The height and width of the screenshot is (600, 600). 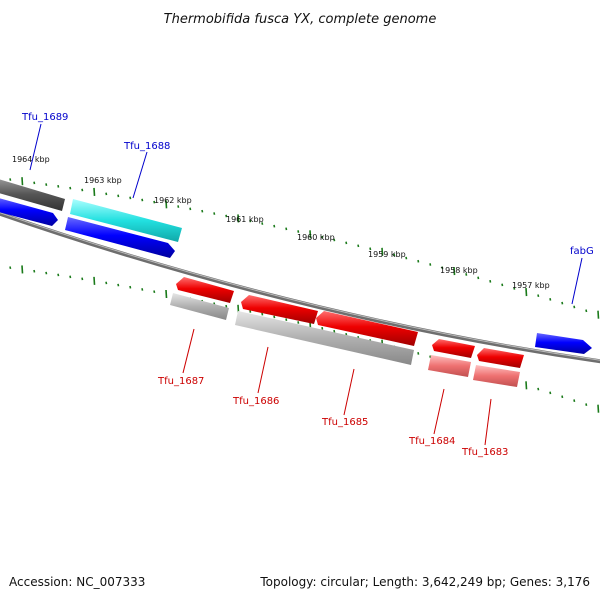 What do you see at coordinates (349, 392) in the screenshot?
I see `leader-line-tfu1685` at bounding box center [349, 392].